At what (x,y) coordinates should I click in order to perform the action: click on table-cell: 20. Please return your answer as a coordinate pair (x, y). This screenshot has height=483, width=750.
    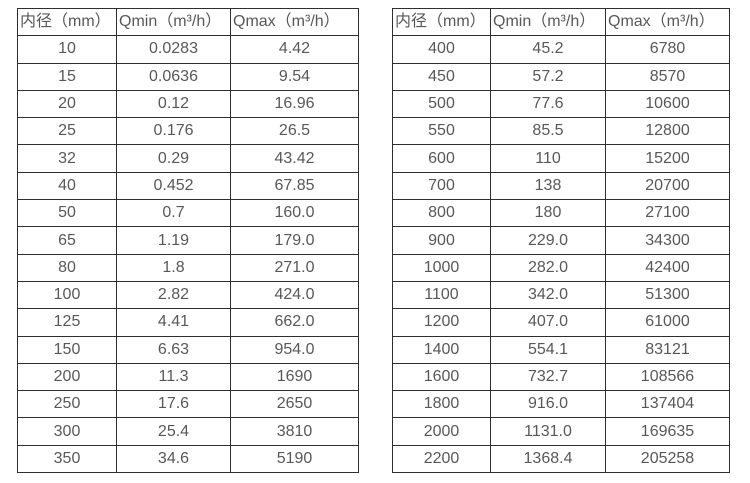
    Looking at the image, I should click on (67, 104).